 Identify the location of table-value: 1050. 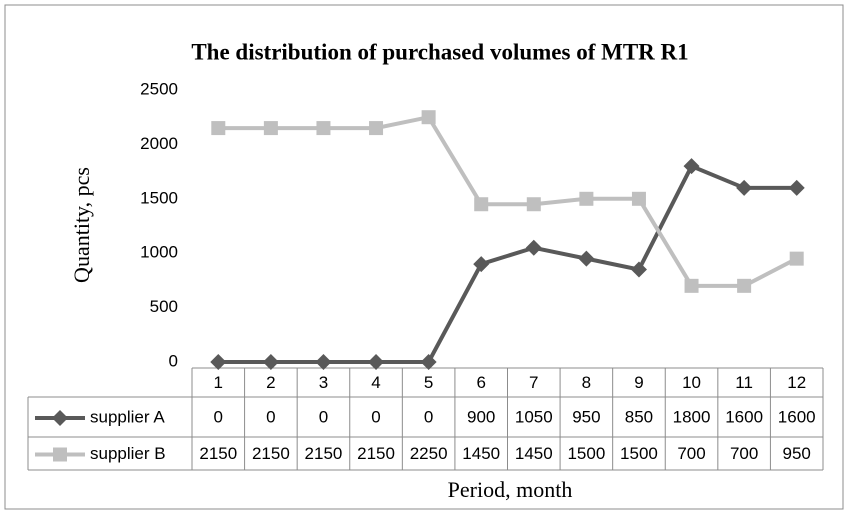
(534, 416).